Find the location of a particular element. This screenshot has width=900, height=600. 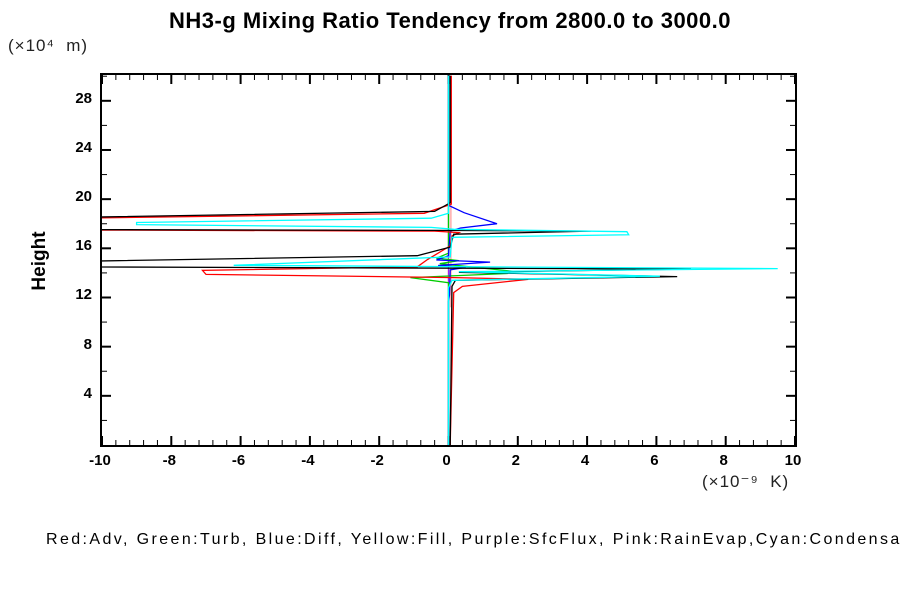

x-tick-label: -4 is located at coordinates (308, 460).